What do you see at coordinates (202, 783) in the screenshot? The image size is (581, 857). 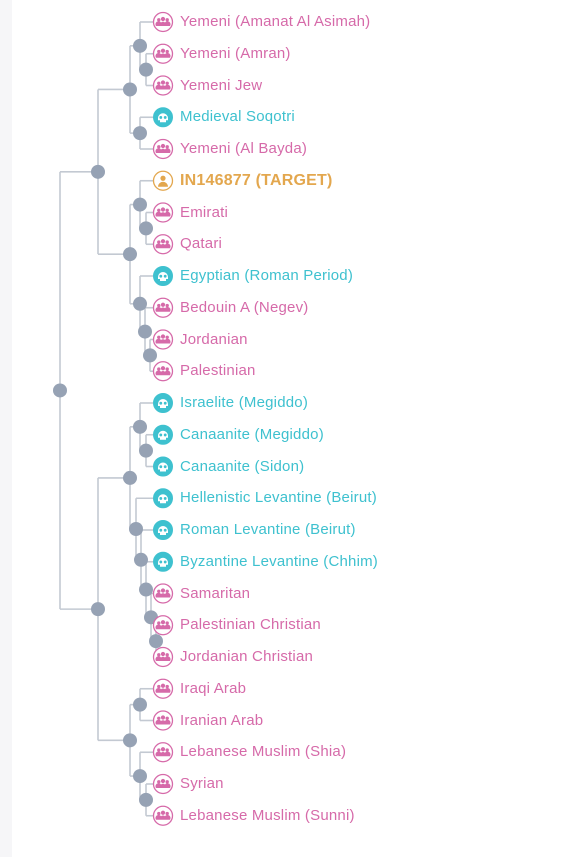 I see `population-label: Syrian` at bounding box center [202, 783].